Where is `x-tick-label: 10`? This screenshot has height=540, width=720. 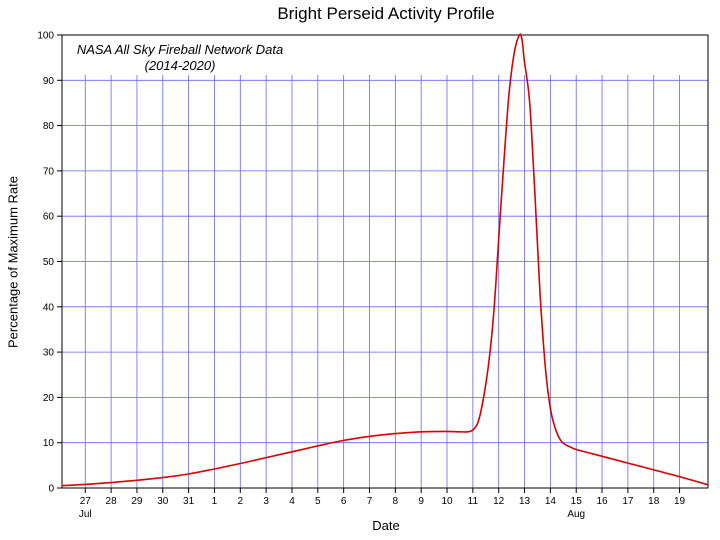
x-tick-label: 10 is located at coordinates (447, 501).